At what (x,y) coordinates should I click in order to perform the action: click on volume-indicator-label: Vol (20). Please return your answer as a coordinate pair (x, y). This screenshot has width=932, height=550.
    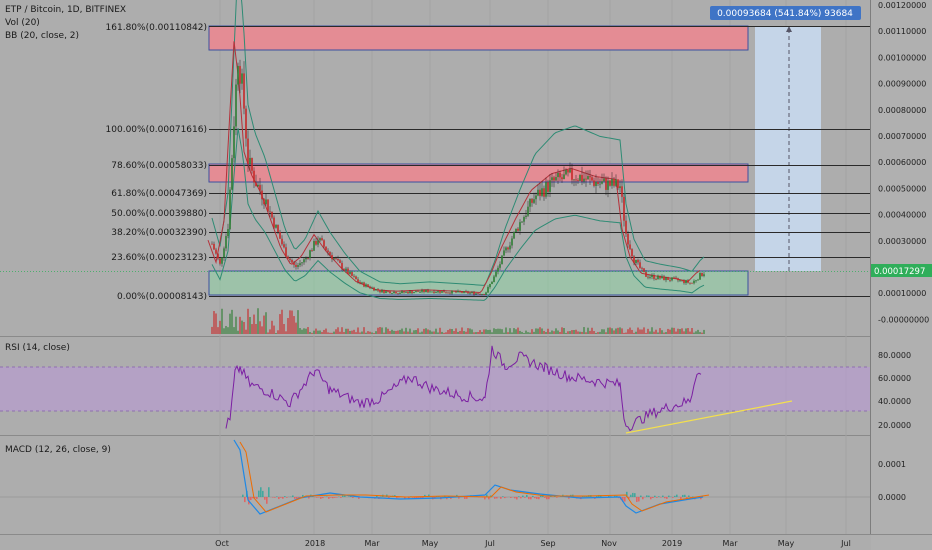
    Looking at the image, I should click on (22, 23).